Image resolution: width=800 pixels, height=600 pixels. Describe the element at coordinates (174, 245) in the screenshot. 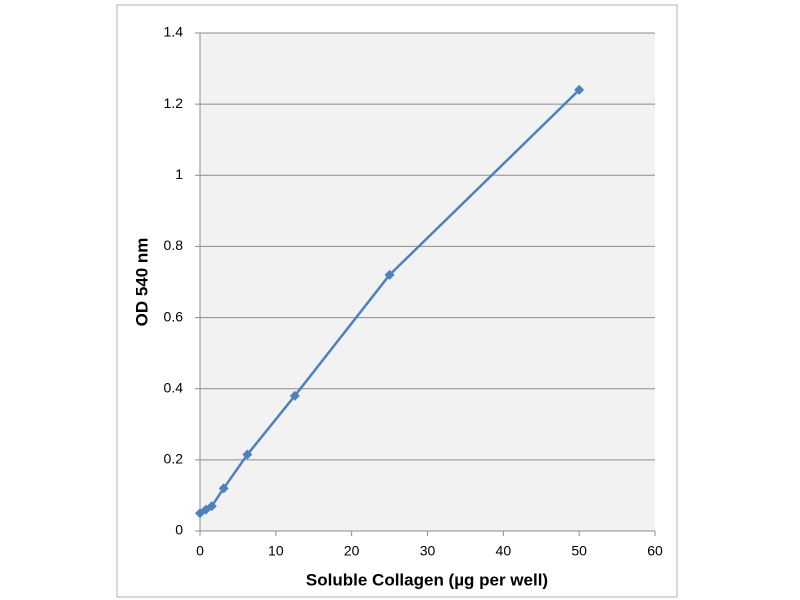

I see `y-tick-label: 0.8` at that location.